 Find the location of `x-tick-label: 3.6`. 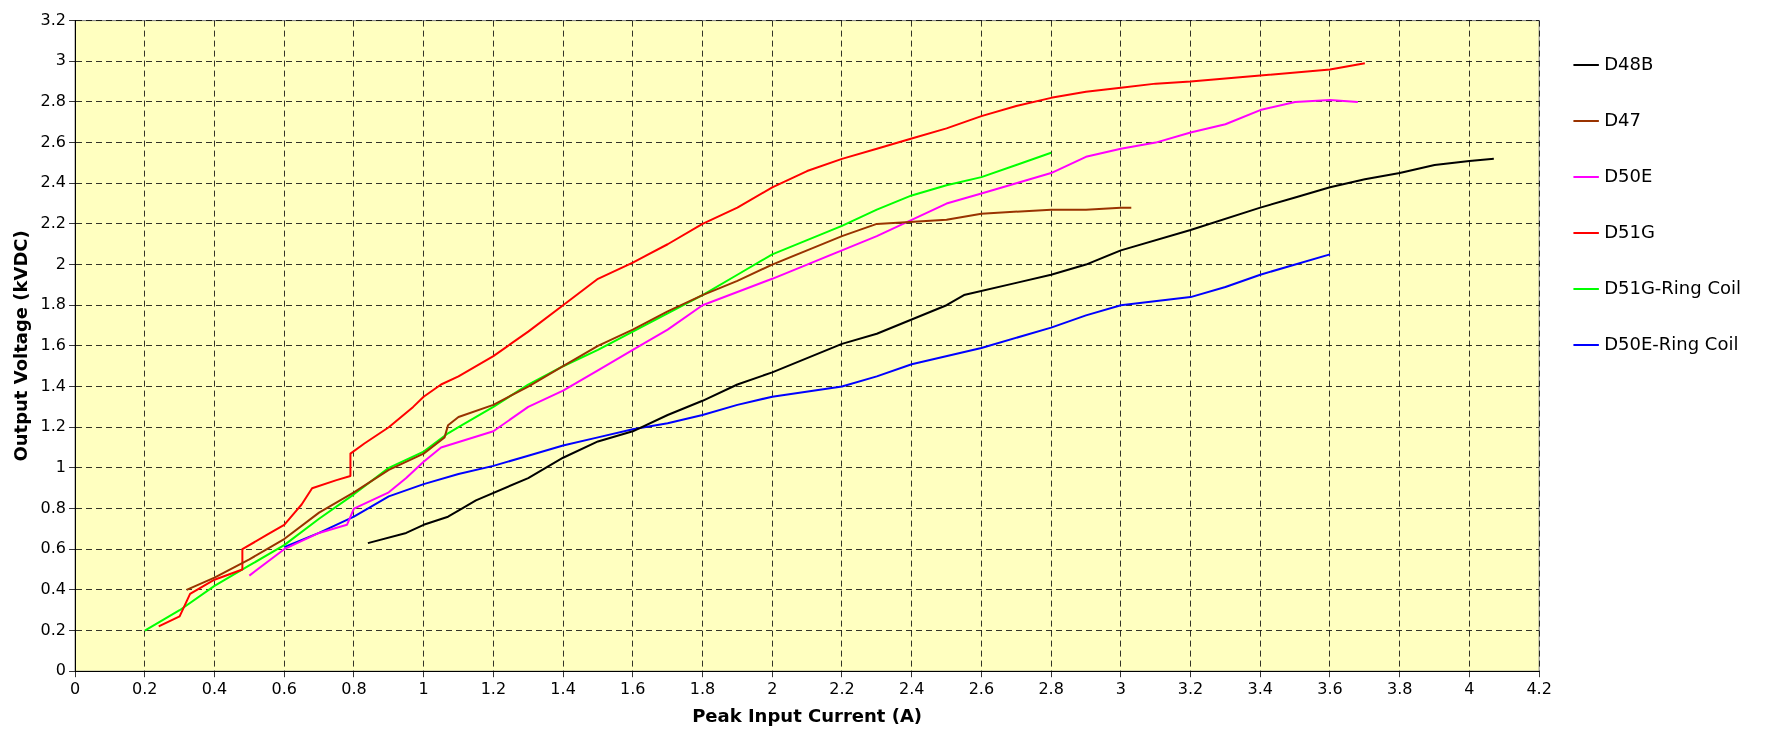

x-tick-label: 3.6 is located at coordinates (1330, 688).